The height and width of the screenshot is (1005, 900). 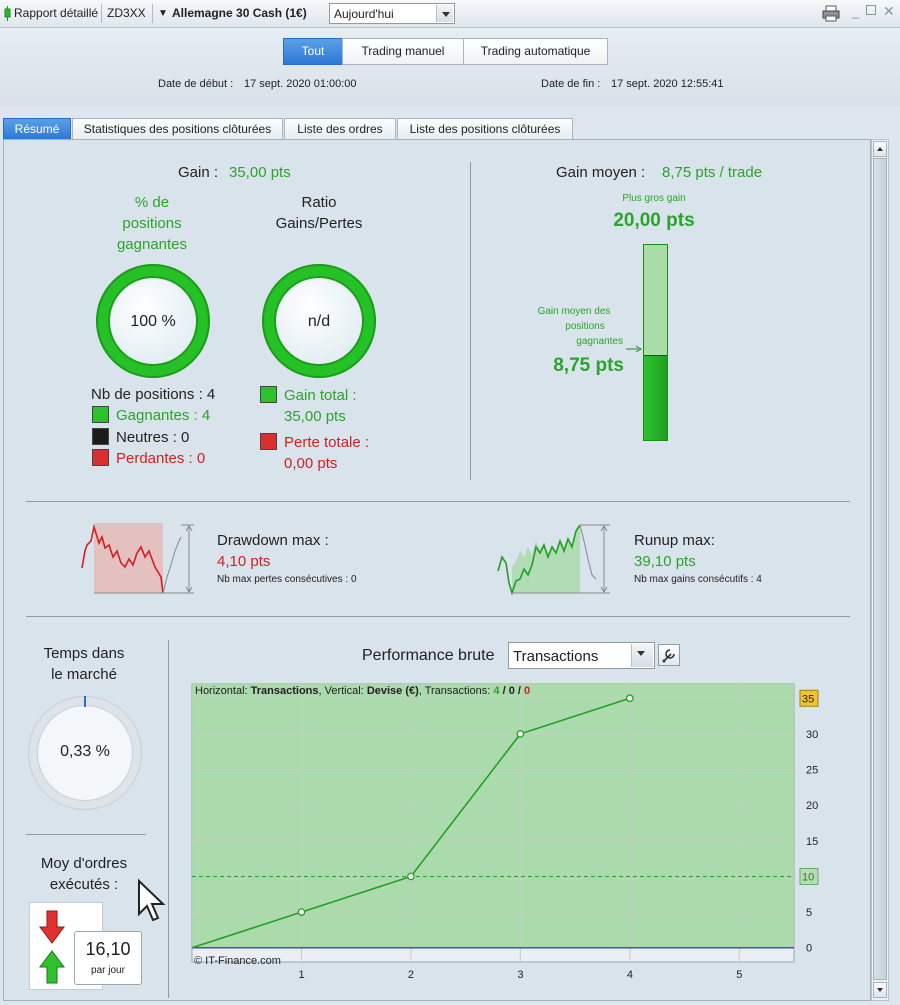 I want to click on start-date-label: Date de début :, so click(x=196, y=84).